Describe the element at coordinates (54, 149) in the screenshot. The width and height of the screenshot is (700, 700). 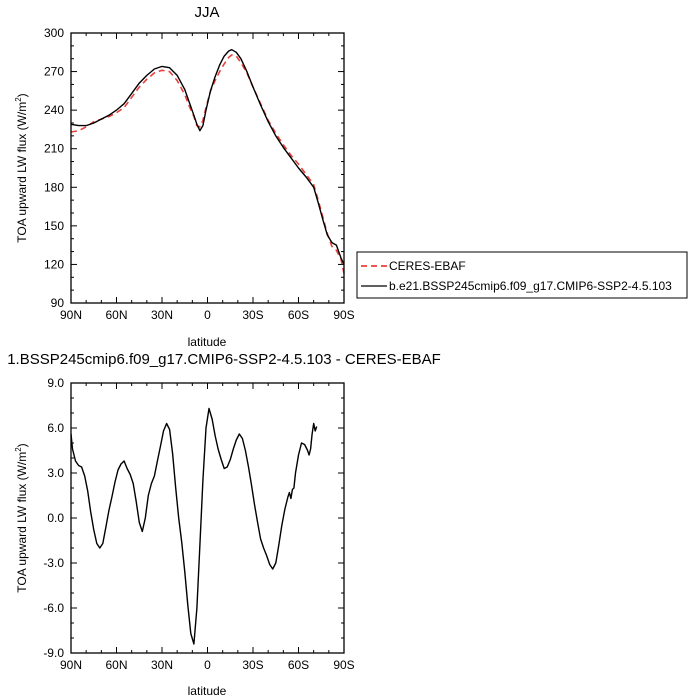
I see `y-tick-label: 210` at that location.